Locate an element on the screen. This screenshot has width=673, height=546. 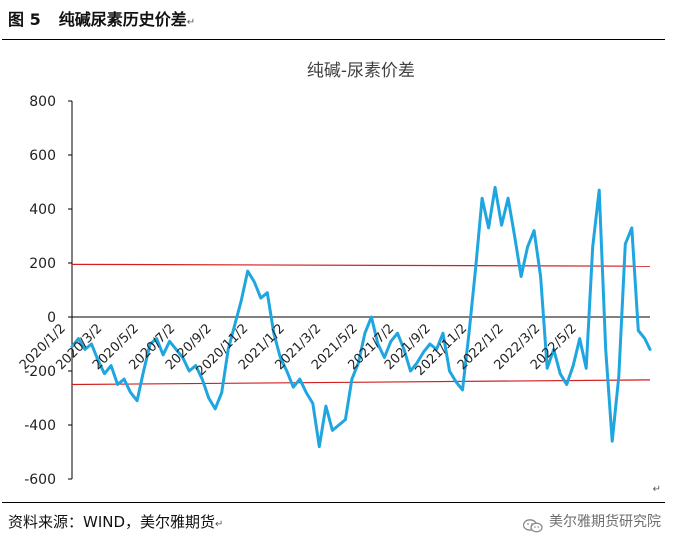
y-tick-label: 600 is located at coordinates (42, 156).